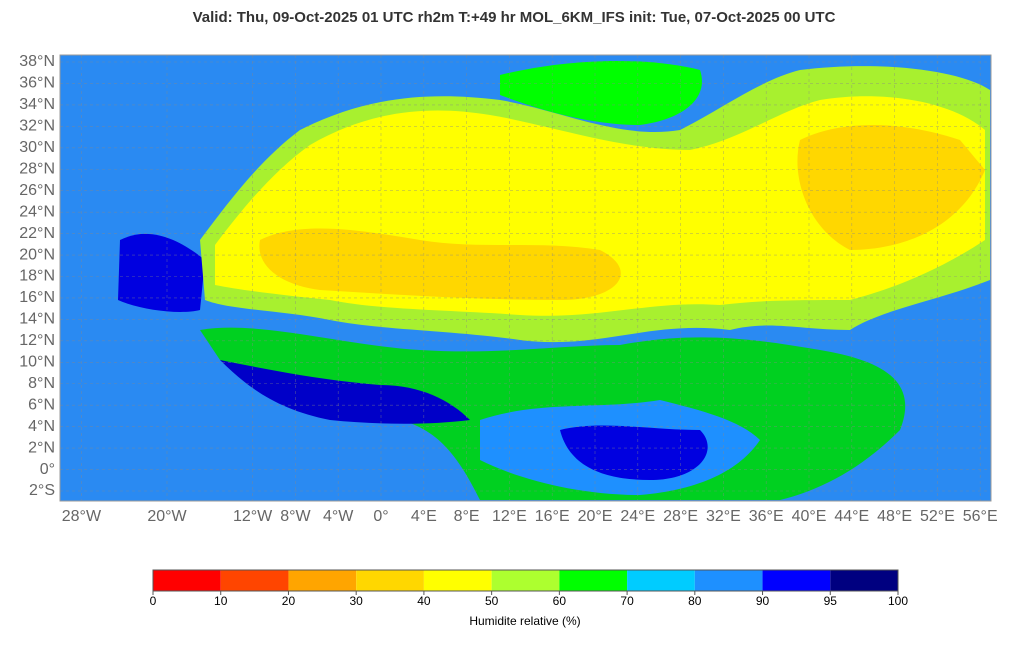  Describe the element at coordinates (295, 516) in the screenshot. I see `lon-tick-label: 8°W` at that location.